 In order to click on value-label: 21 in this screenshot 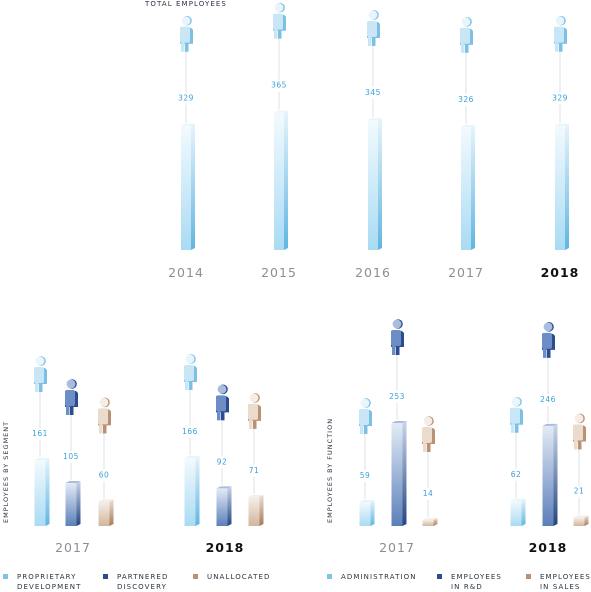, I will do `click(579, 490)`.